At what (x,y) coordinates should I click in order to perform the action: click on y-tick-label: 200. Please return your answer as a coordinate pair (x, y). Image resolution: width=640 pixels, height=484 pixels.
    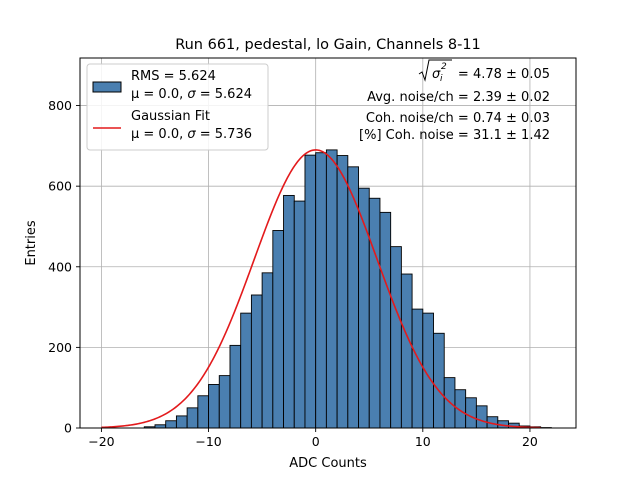
    Looking at the image, I should click on (60, 347).